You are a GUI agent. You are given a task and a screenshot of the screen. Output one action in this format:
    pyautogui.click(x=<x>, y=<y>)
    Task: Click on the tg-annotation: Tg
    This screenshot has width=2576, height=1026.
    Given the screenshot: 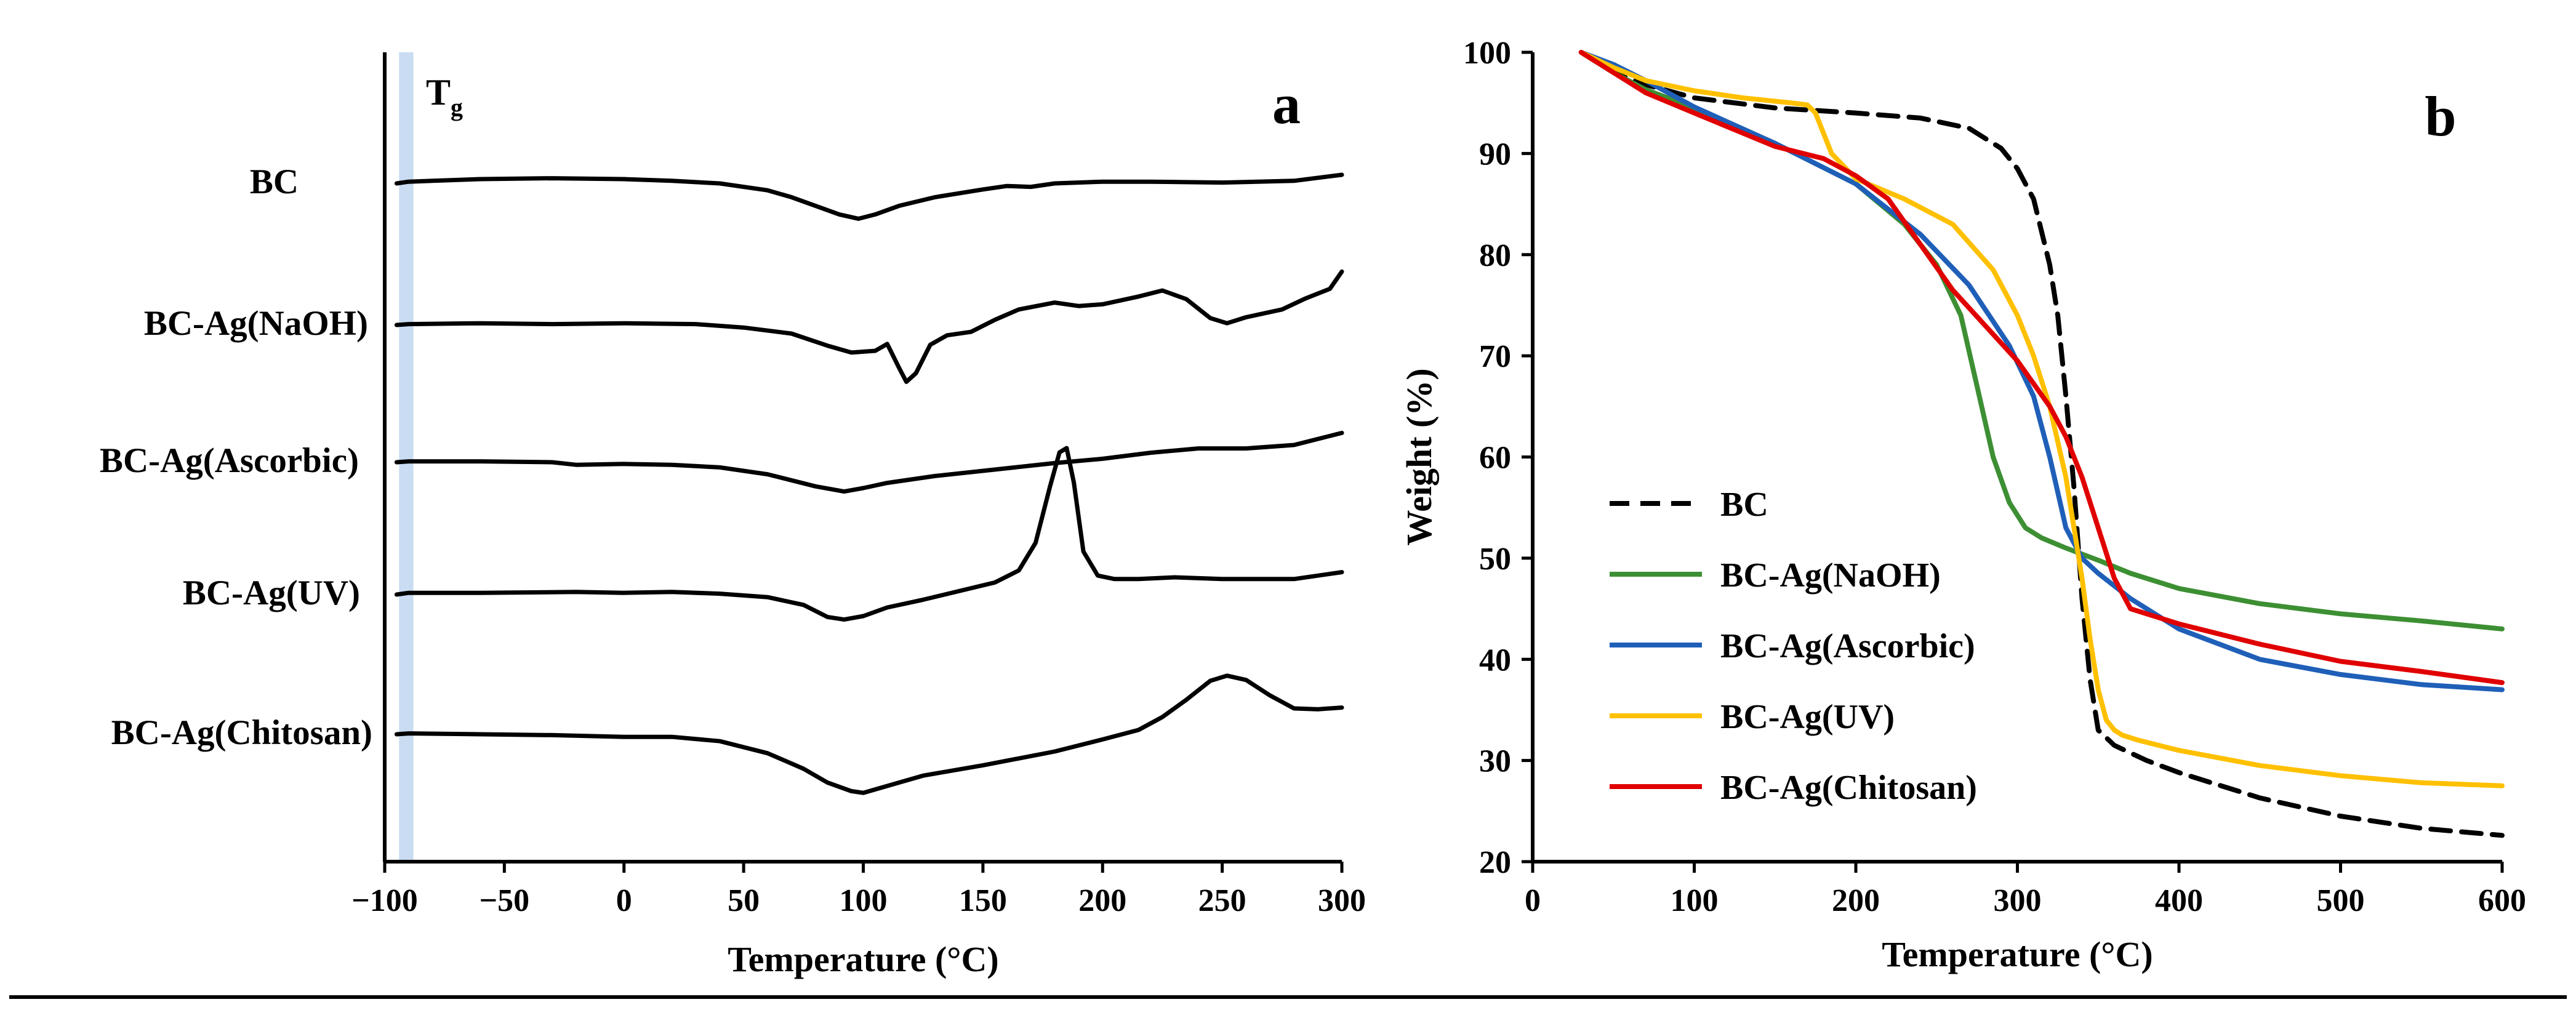 What is the action you would take?
    pyautogui.click(x=444, y=97)
    